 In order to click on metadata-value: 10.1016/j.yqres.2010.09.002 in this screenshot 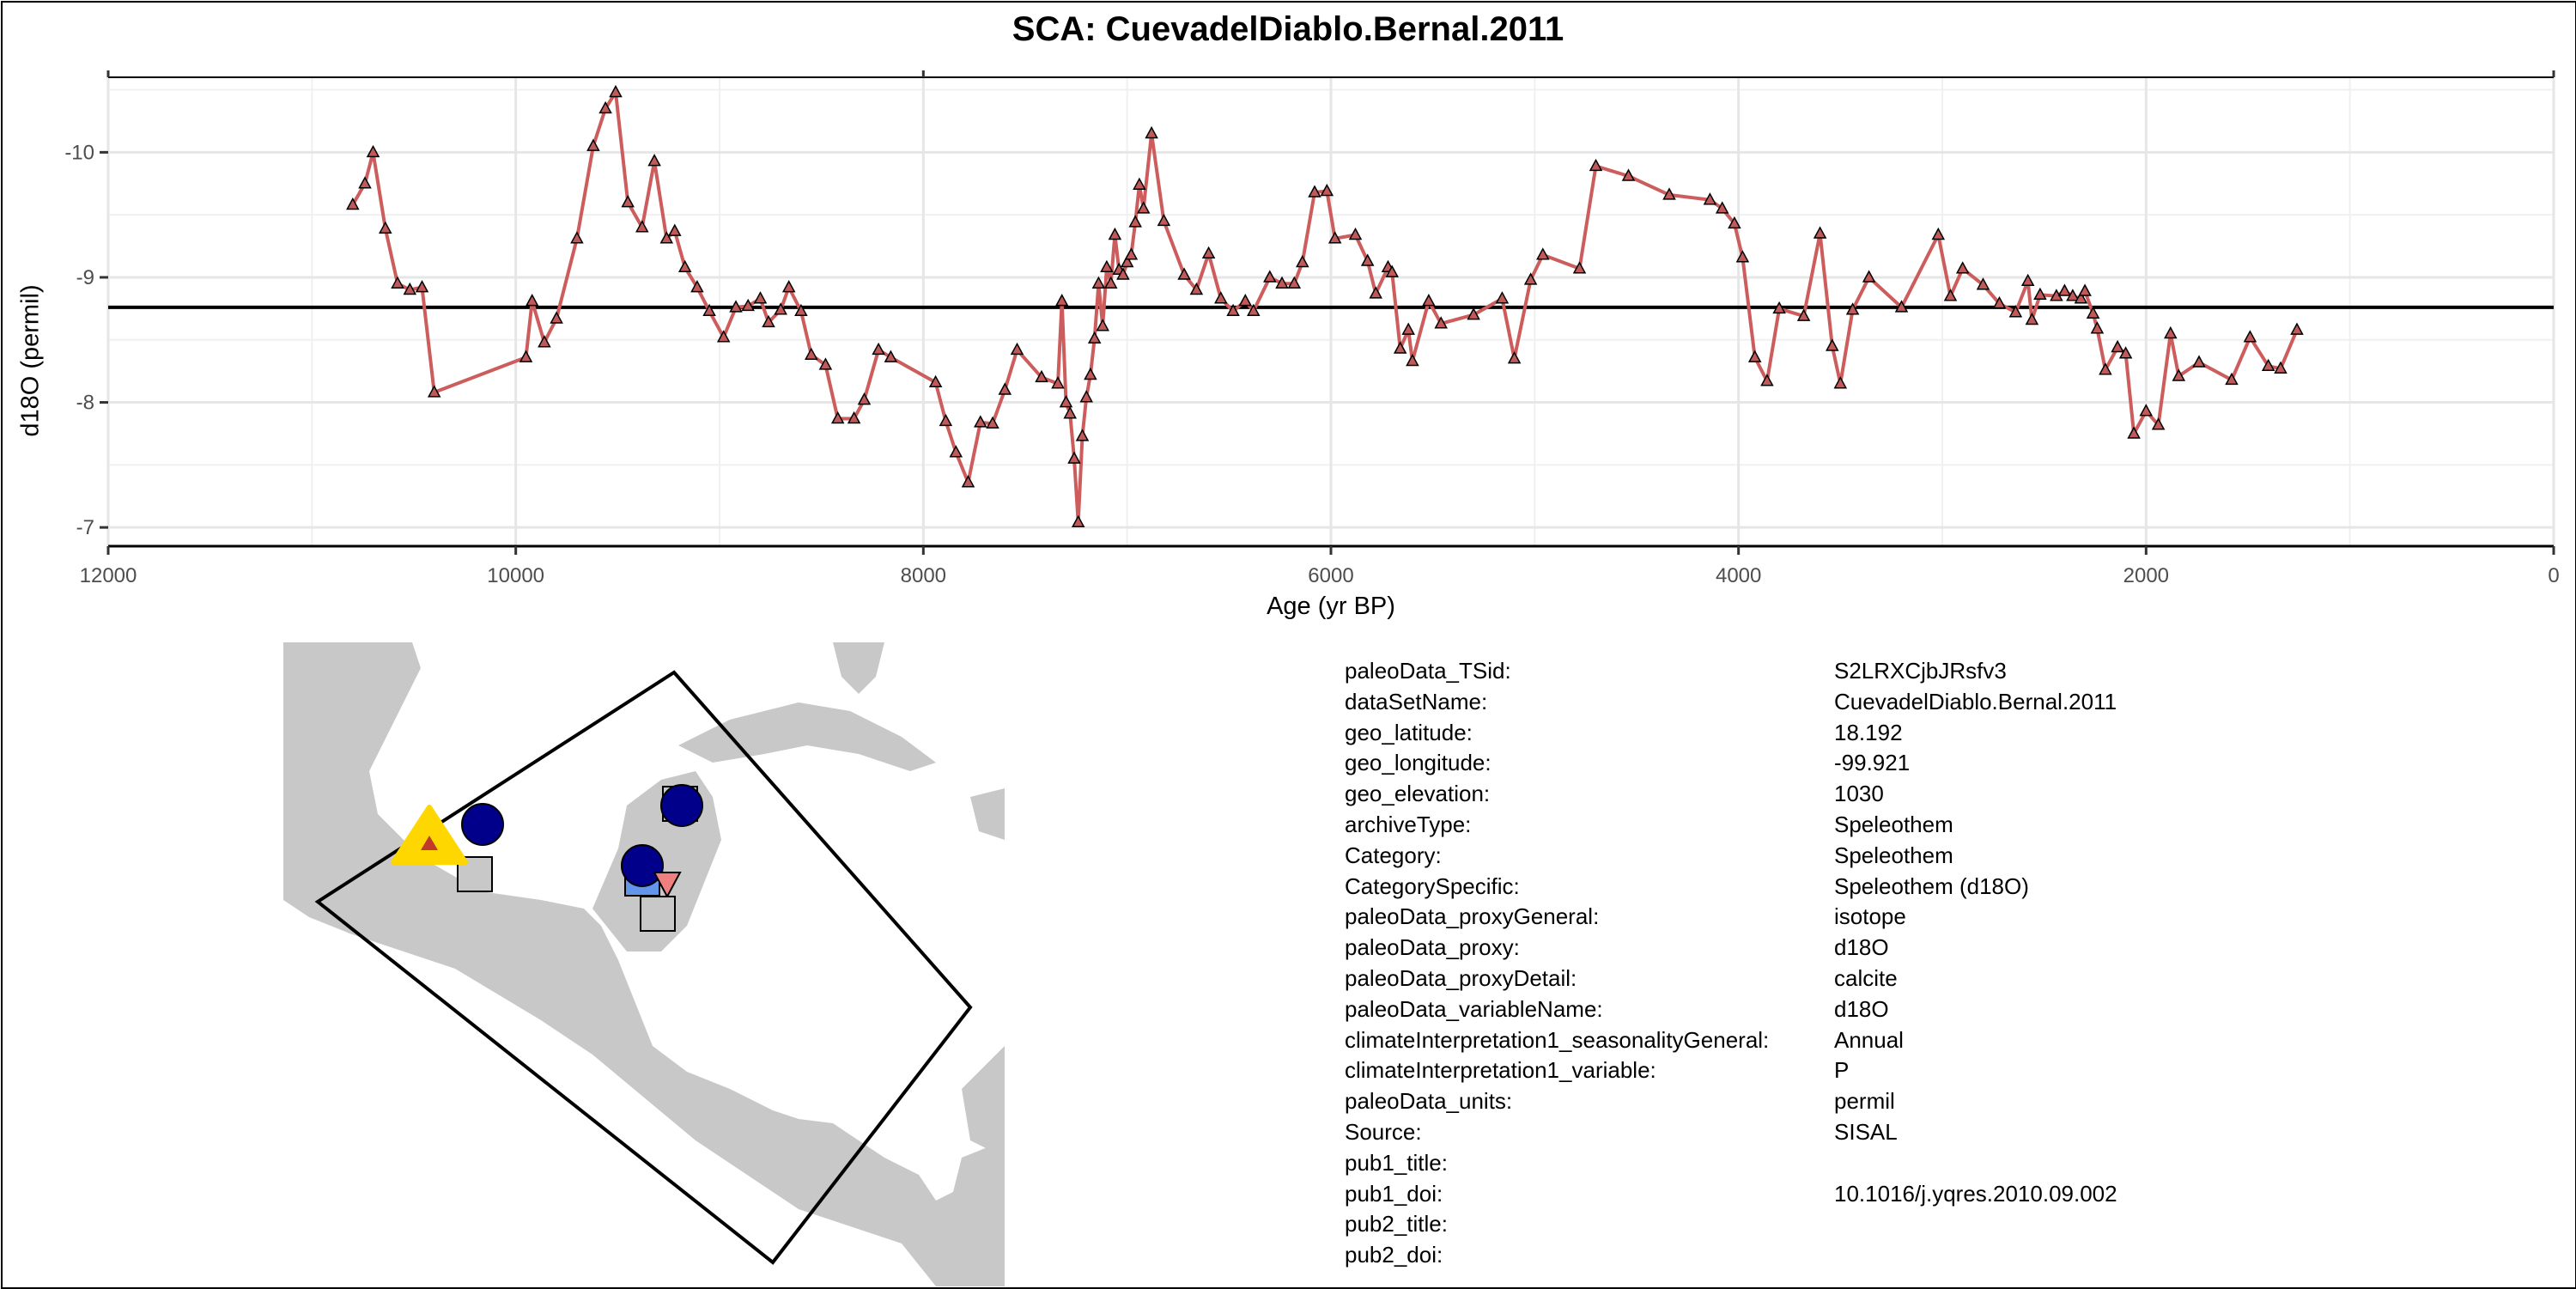, I will do `click(1975, 1193)`.